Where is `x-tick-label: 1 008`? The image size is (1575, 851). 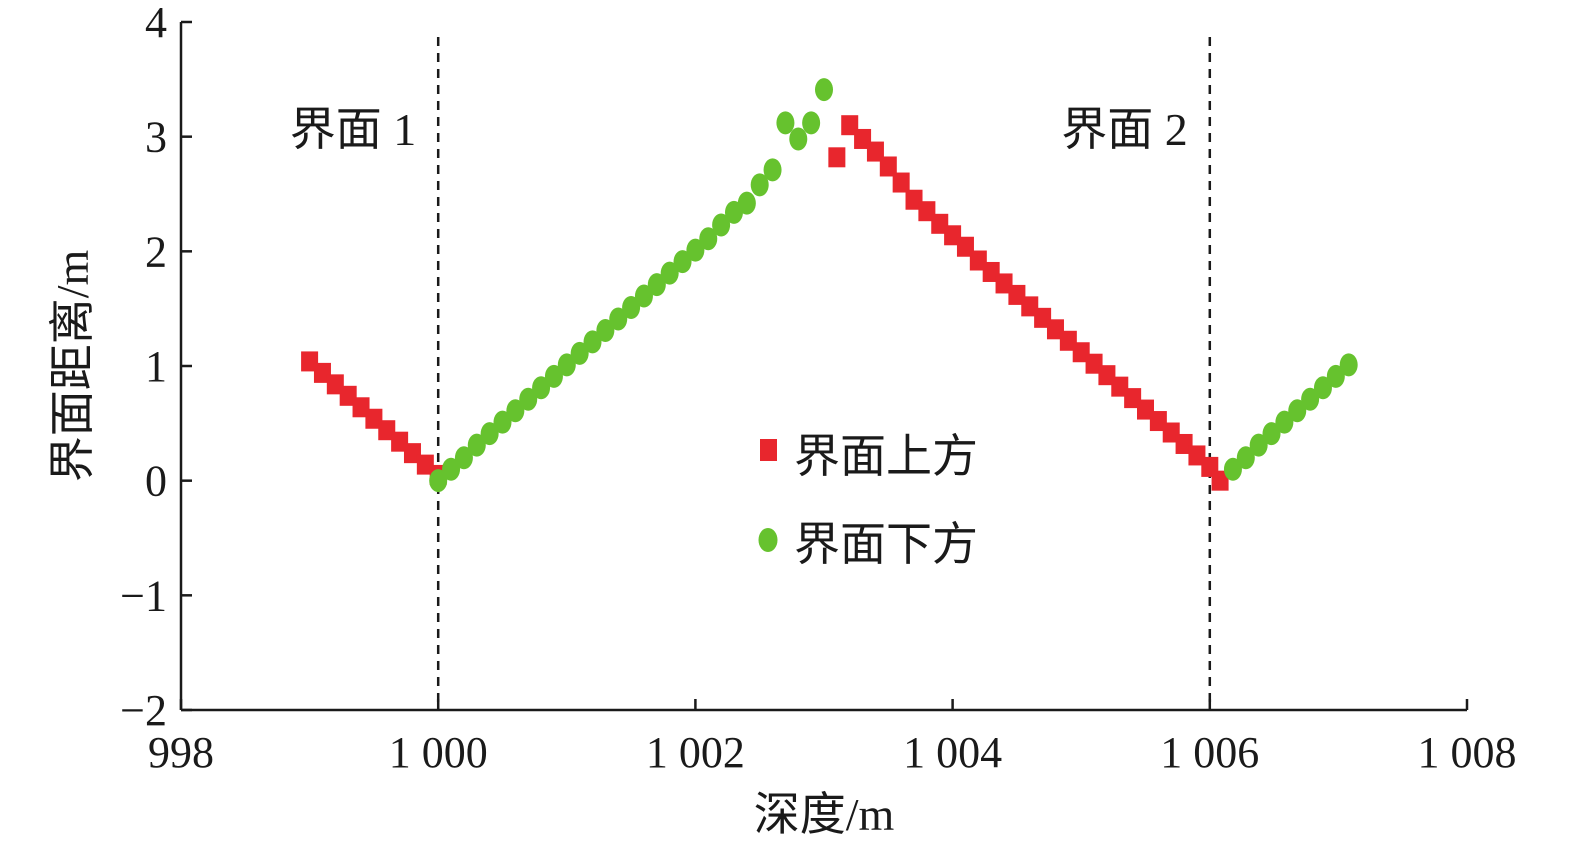 x-tick-label: 1 008 is located at coordinates (1467, 752).